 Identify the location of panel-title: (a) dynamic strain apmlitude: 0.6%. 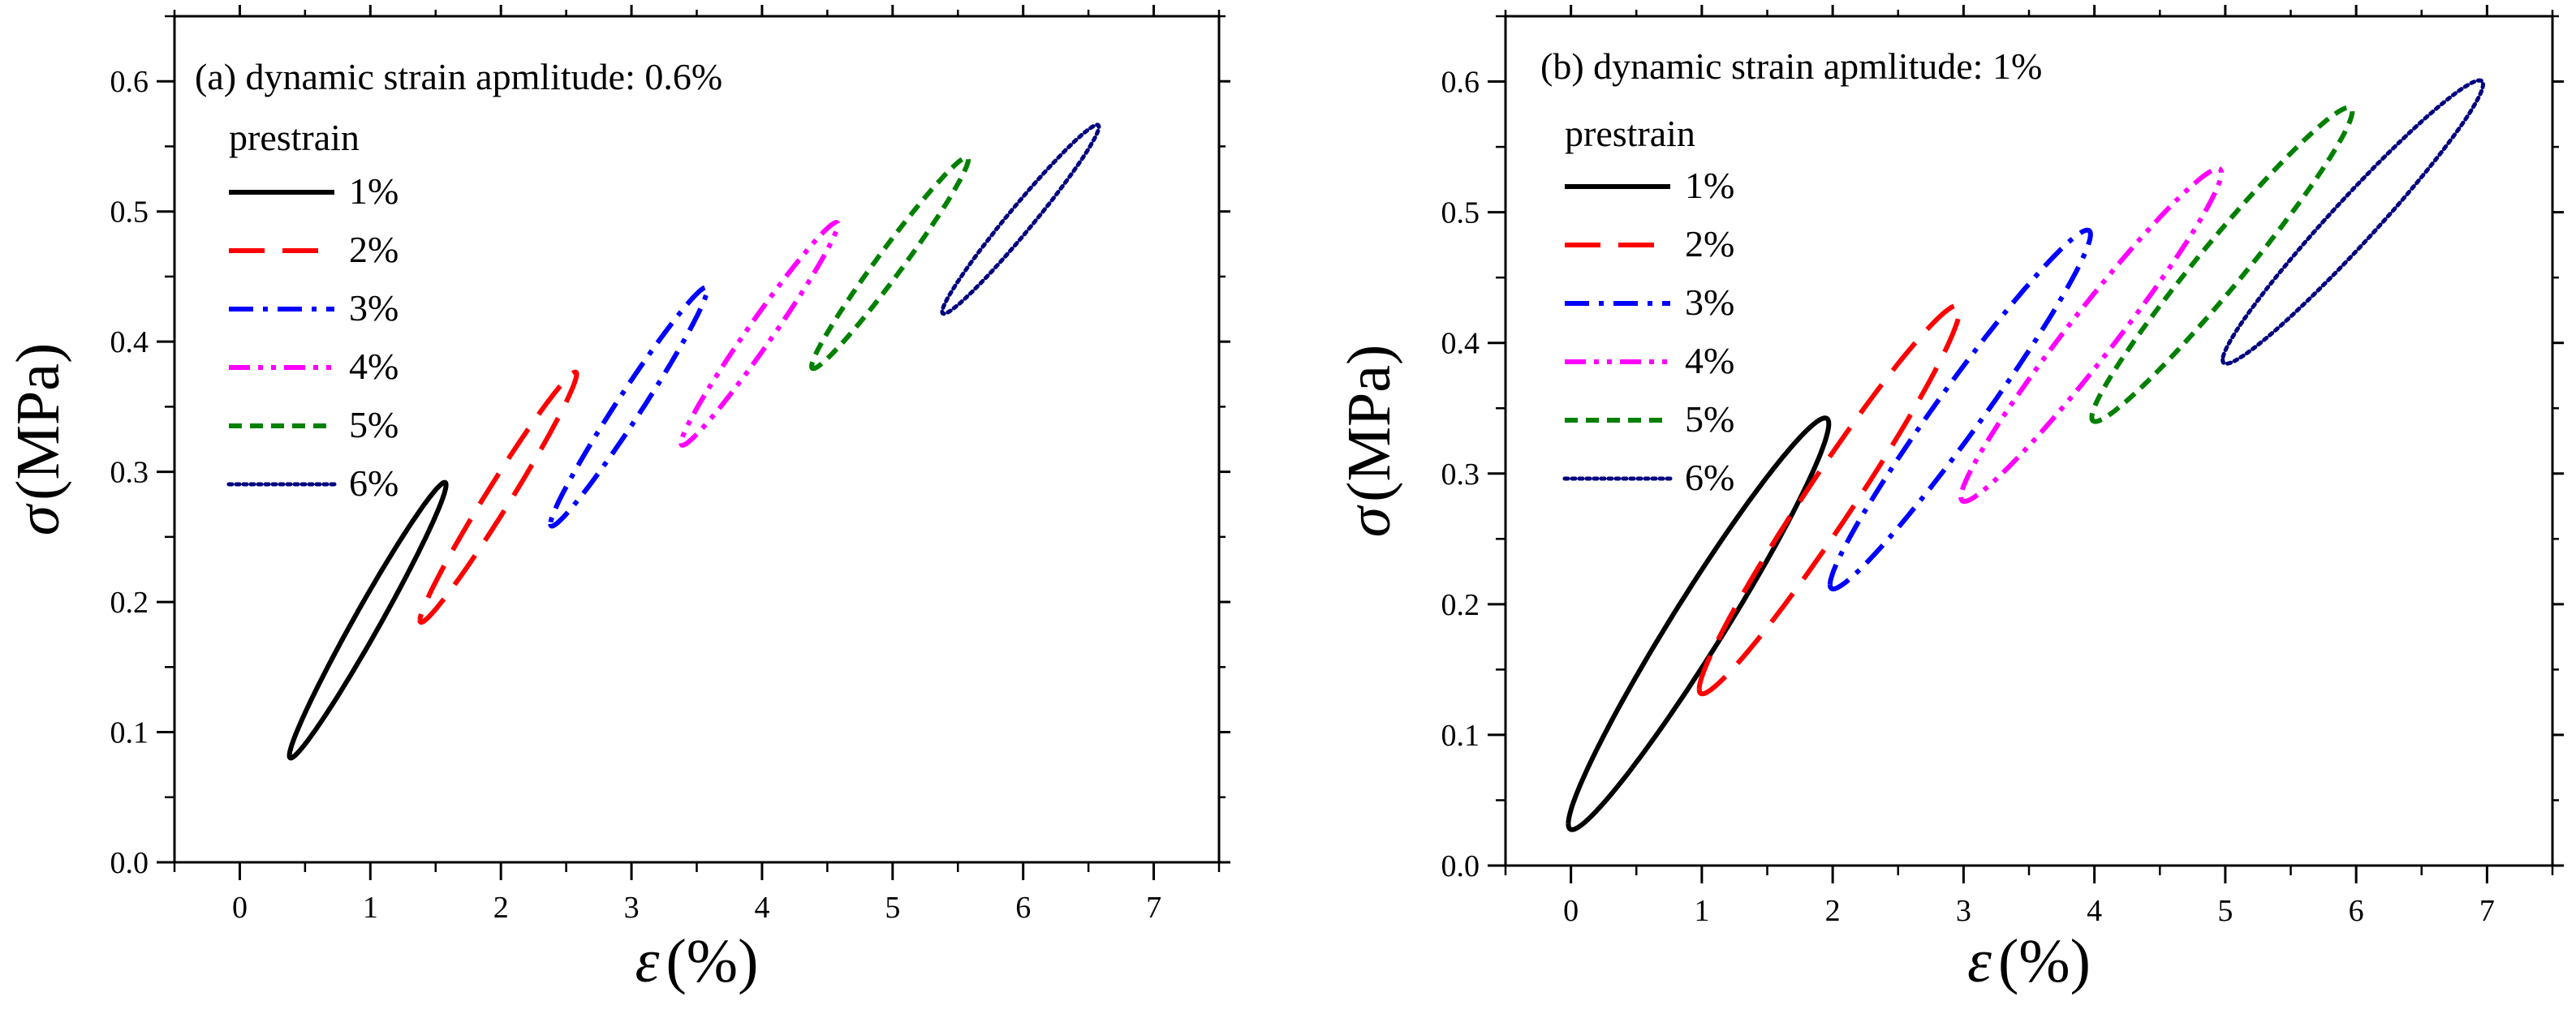
(459, 77).